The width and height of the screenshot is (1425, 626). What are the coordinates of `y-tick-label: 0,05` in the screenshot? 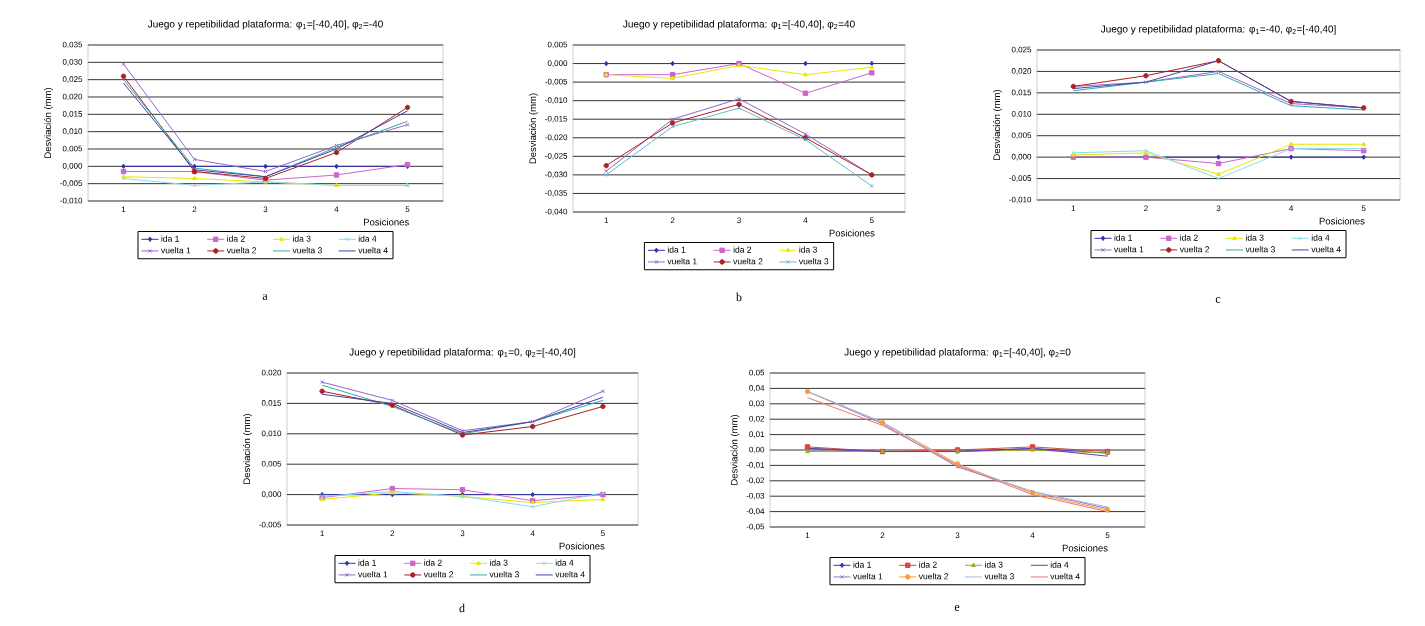 It's located at (757, 373).